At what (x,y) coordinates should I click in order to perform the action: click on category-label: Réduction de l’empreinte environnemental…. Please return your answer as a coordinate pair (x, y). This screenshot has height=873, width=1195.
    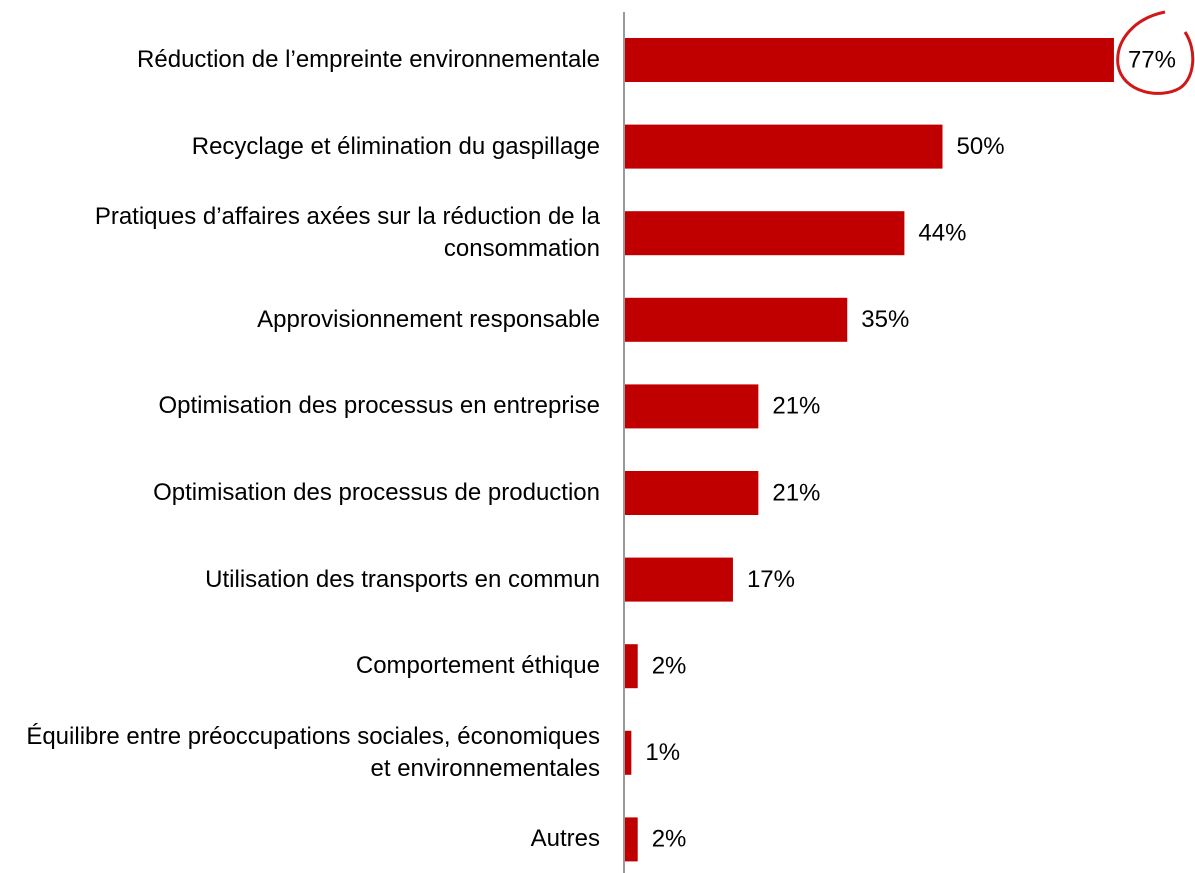
    Looking at the image, I should click on (368, 59).